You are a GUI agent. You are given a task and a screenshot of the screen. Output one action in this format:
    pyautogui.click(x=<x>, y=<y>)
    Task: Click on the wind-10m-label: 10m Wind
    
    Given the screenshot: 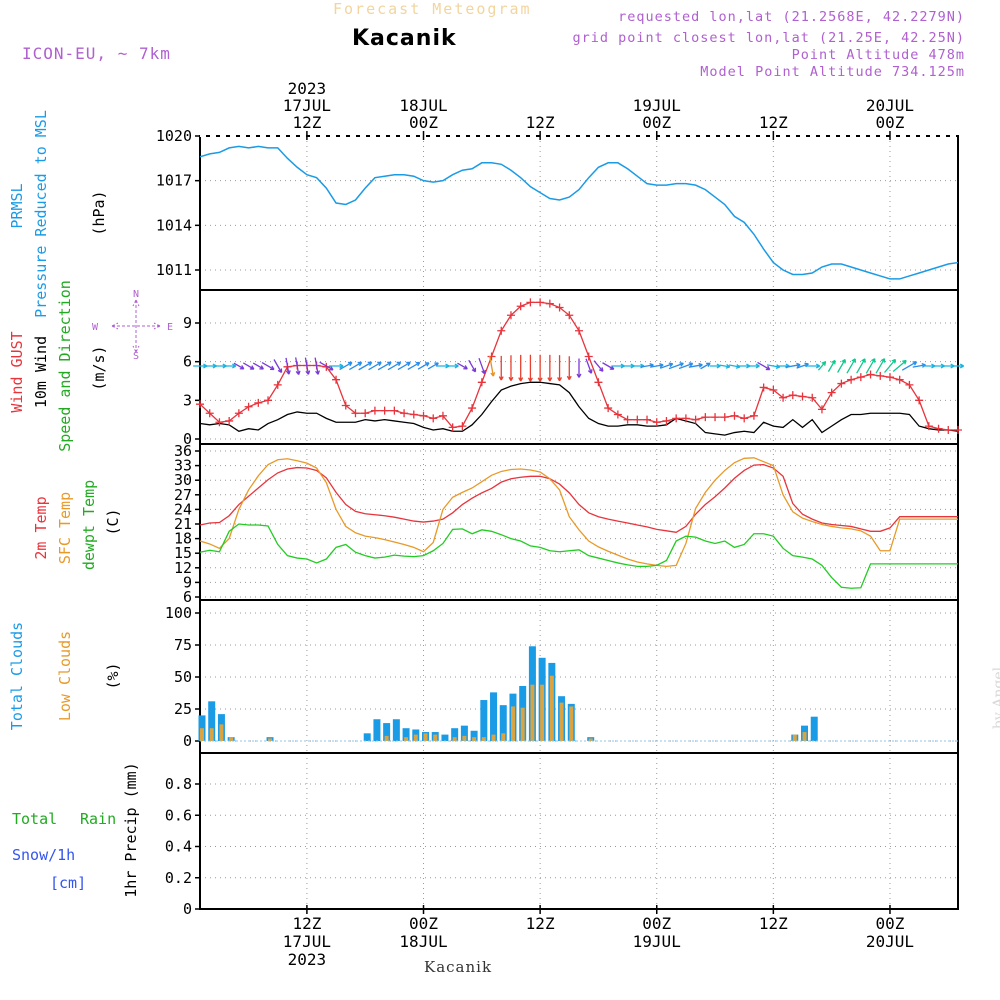 What is the action you would take?
    pyautogui.click(x=41, y=372)
    